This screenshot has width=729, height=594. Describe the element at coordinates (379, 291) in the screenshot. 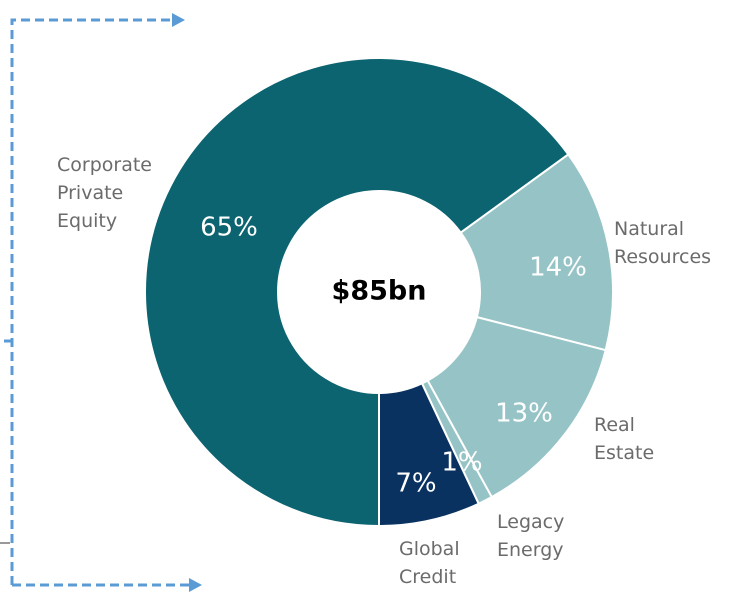

I see `center-label: $85bn` at that location.